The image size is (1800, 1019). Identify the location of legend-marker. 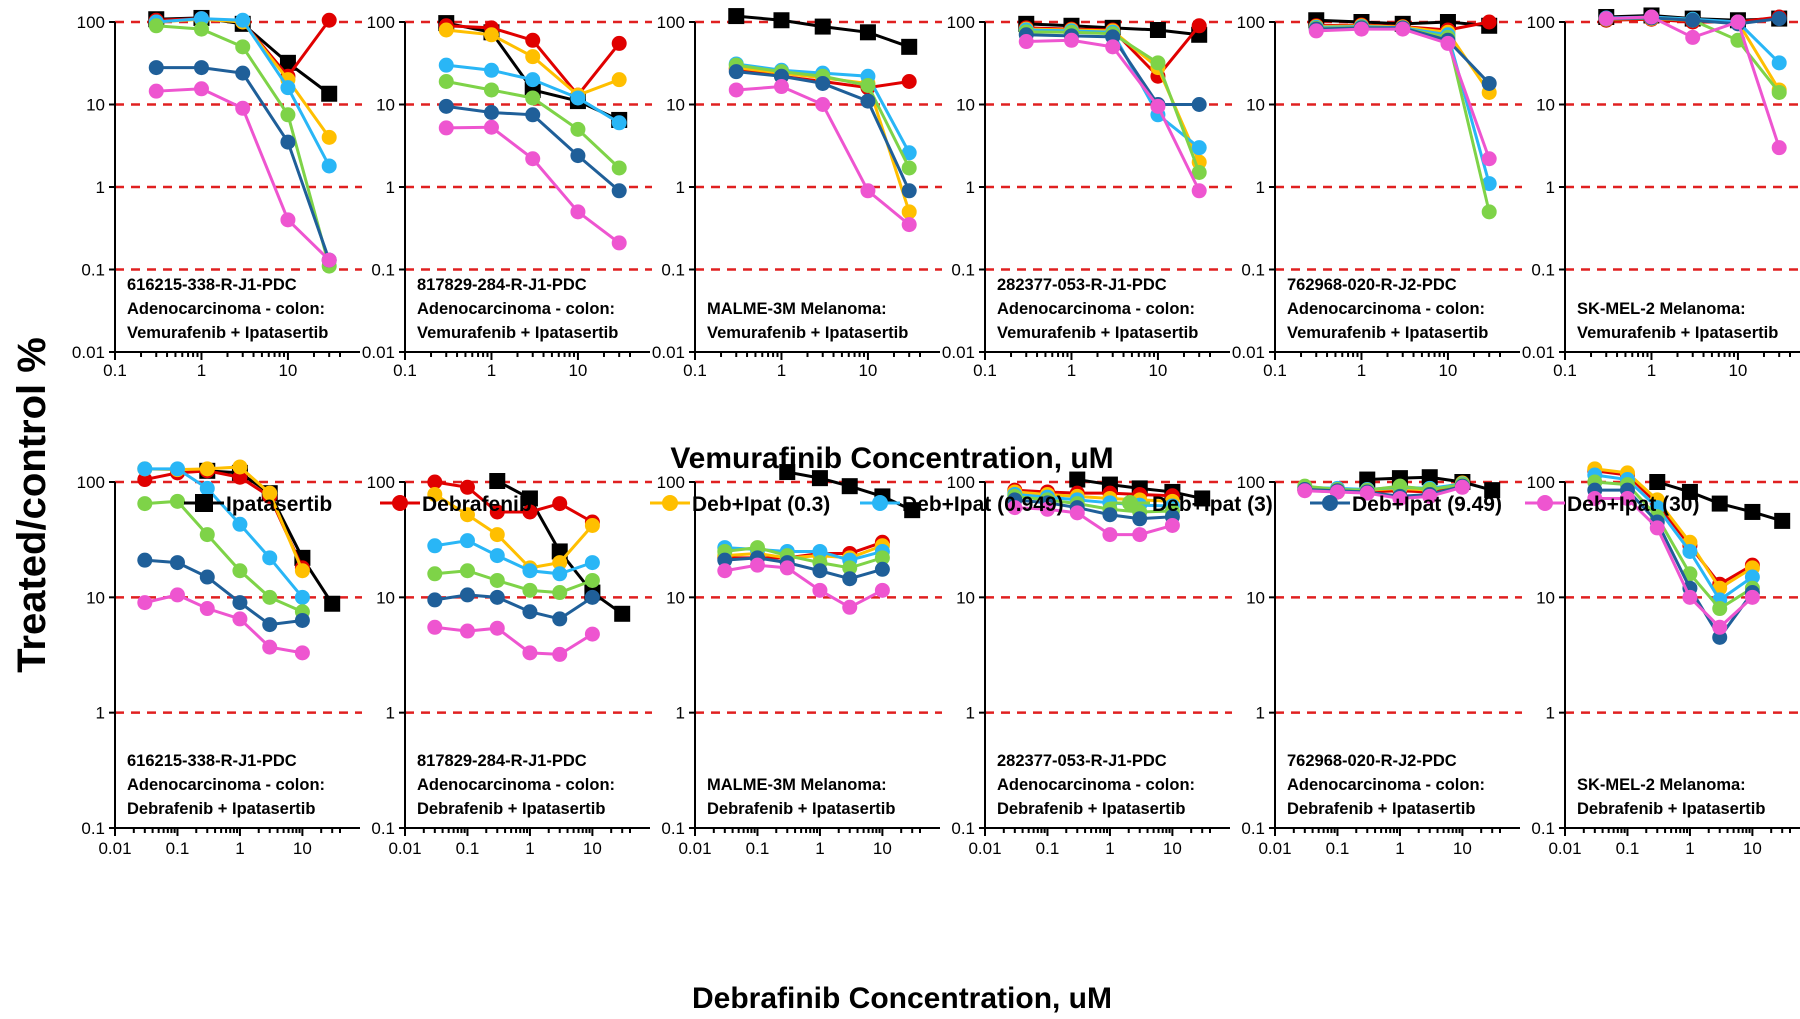
(204, 503).